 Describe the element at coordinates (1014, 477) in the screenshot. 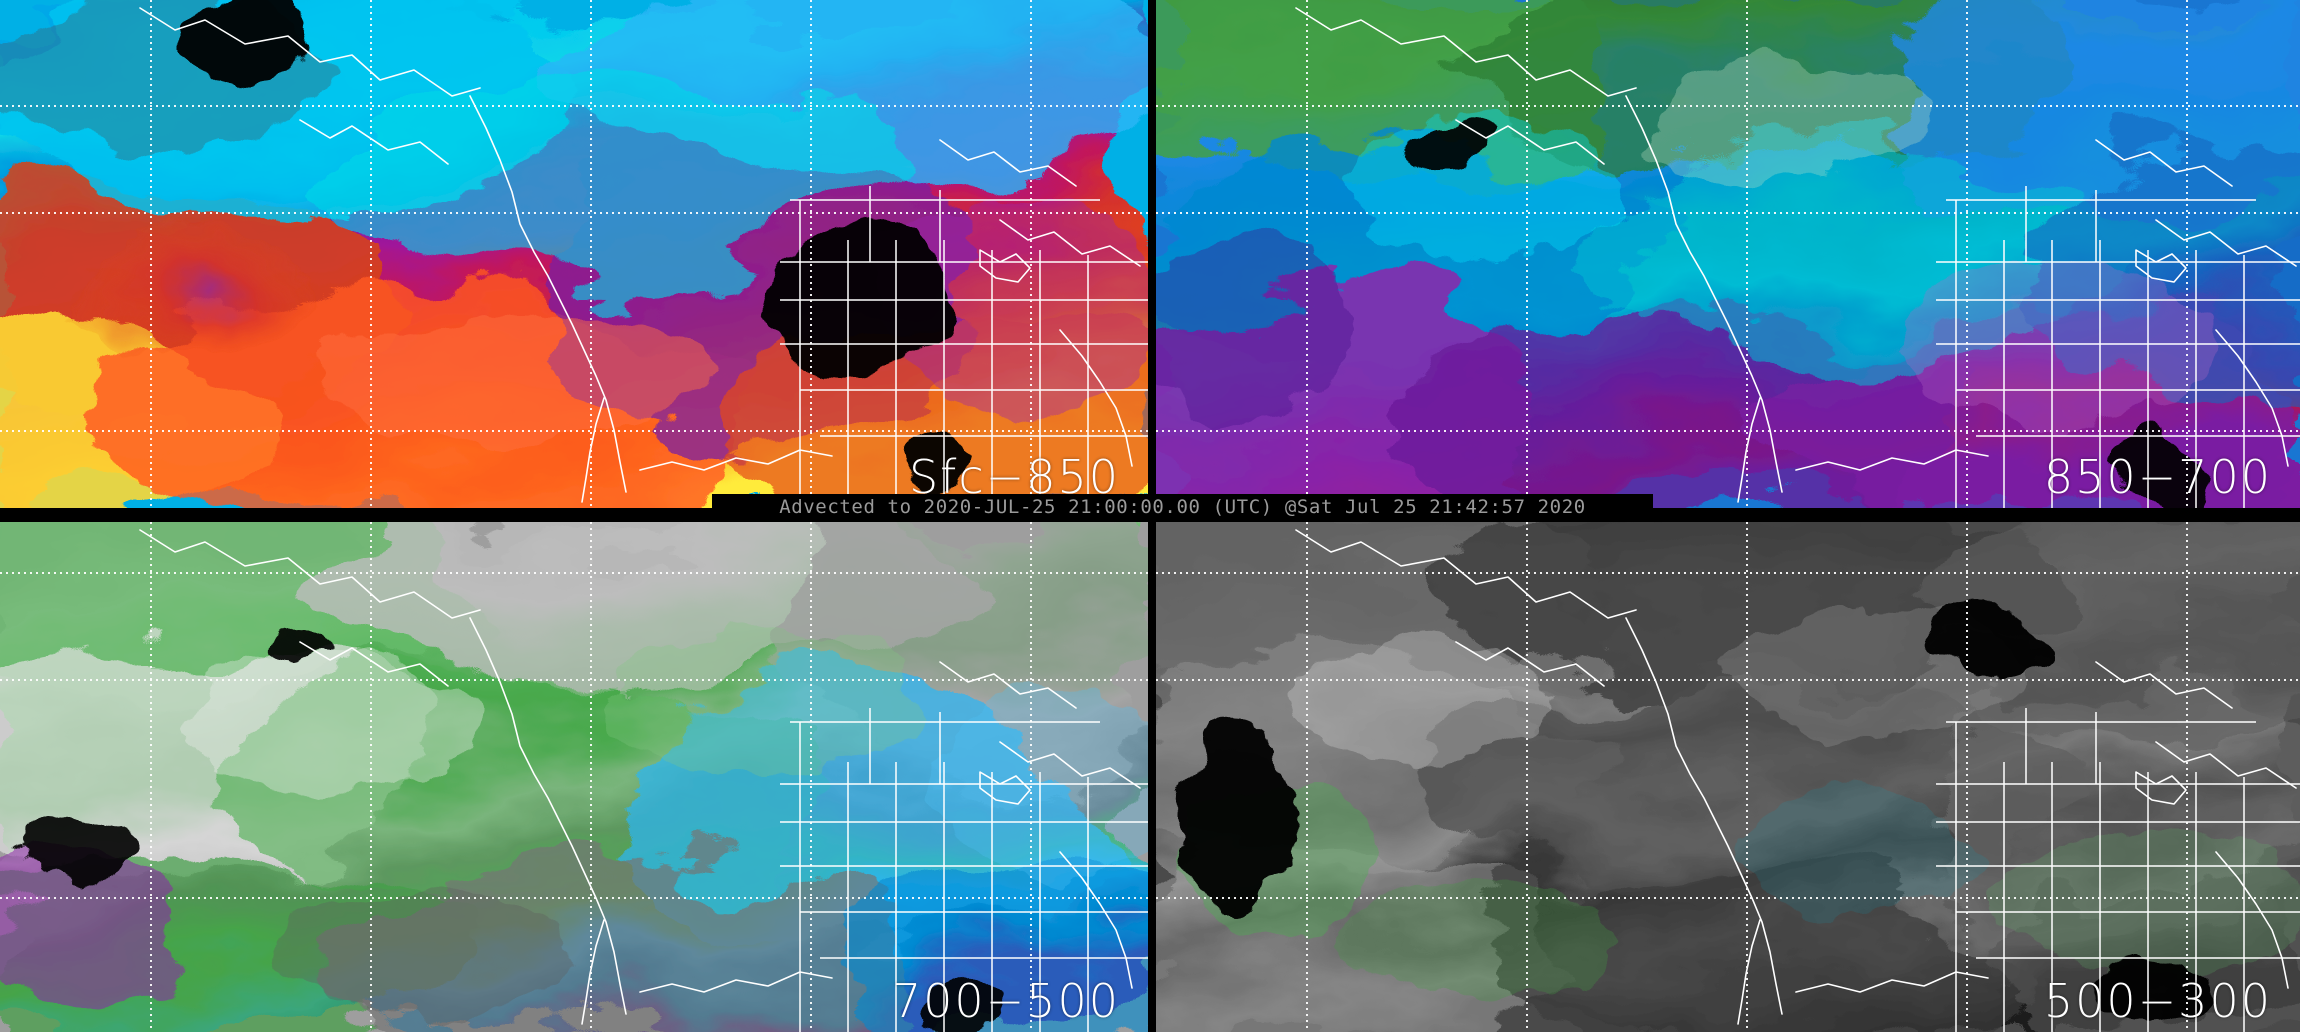

I see `panel-sfc-850-label: Sfc−850` at that location.